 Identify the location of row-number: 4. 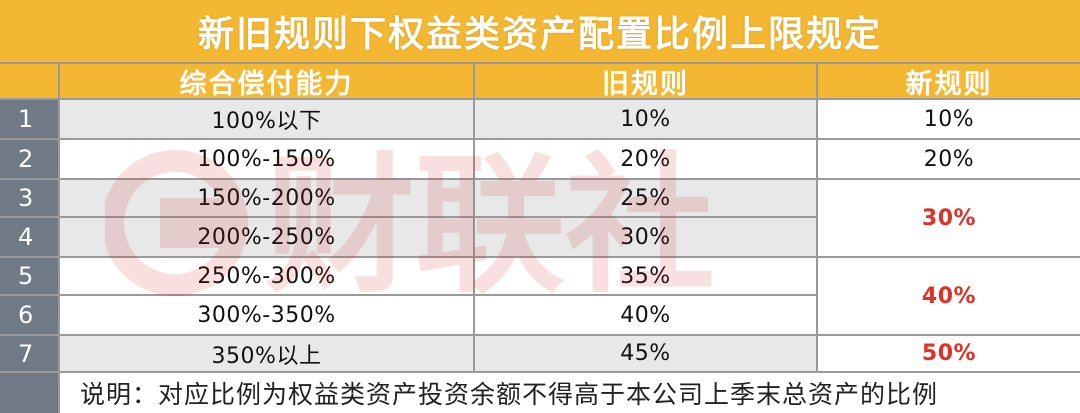
(29, 237).